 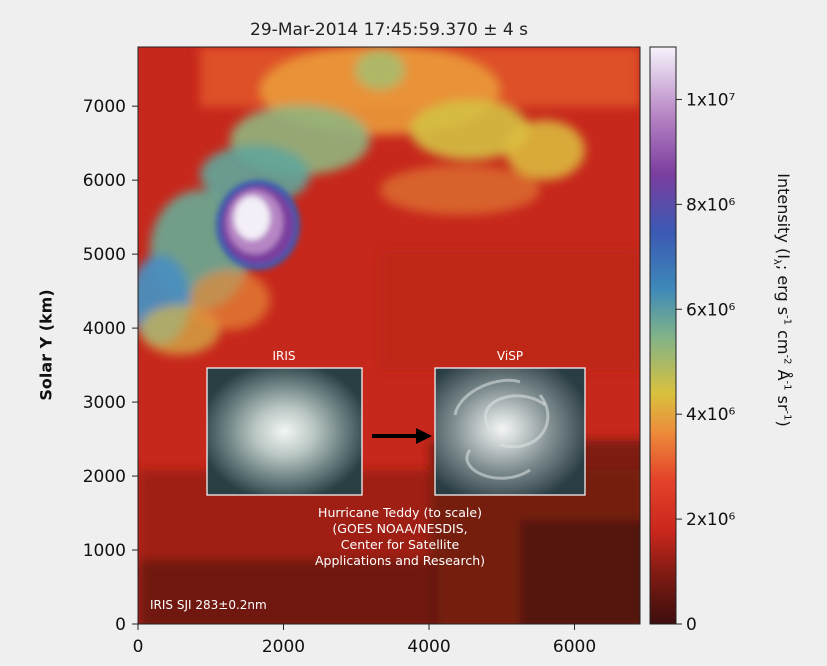 What do you see at coordinates (138, 647) in the screenshot?
I see `x-tick-label: 0` at bounding box center [138, 647].